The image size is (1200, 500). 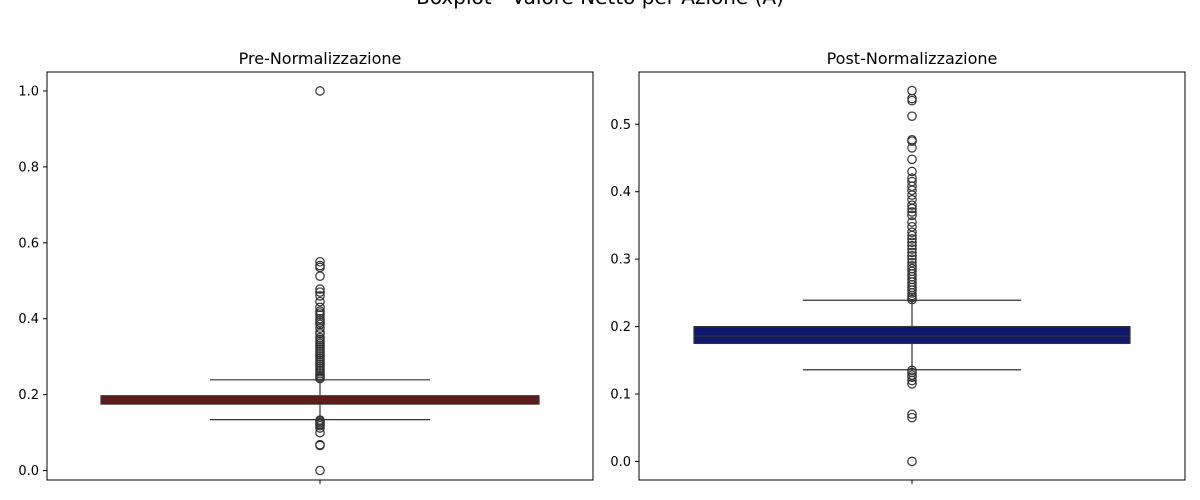 What do you see at coordinates (620, 395) in the screenshot?
I see `y-tick-label: 0.1` at bounding box center [620, 395].